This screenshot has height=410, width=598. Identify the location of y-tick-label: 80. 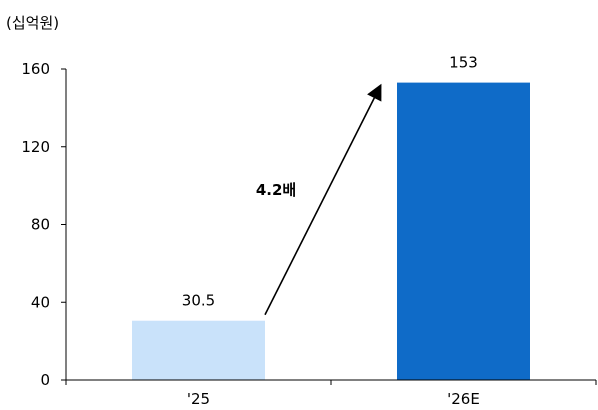
(40, 225).